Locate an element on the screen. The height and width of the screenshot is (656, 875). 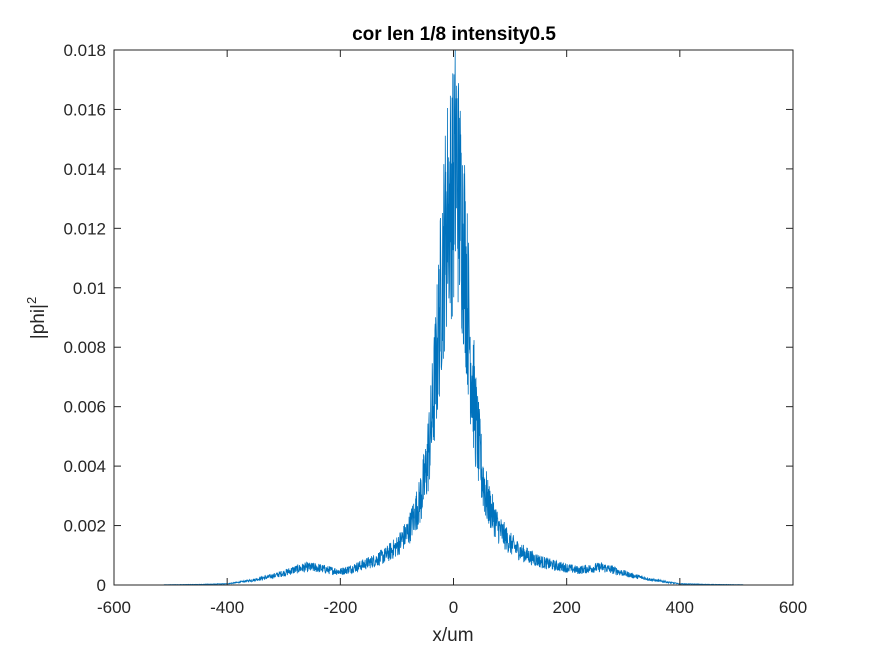
y-tick-label: 0.01 is located at coordinates (89, 288).